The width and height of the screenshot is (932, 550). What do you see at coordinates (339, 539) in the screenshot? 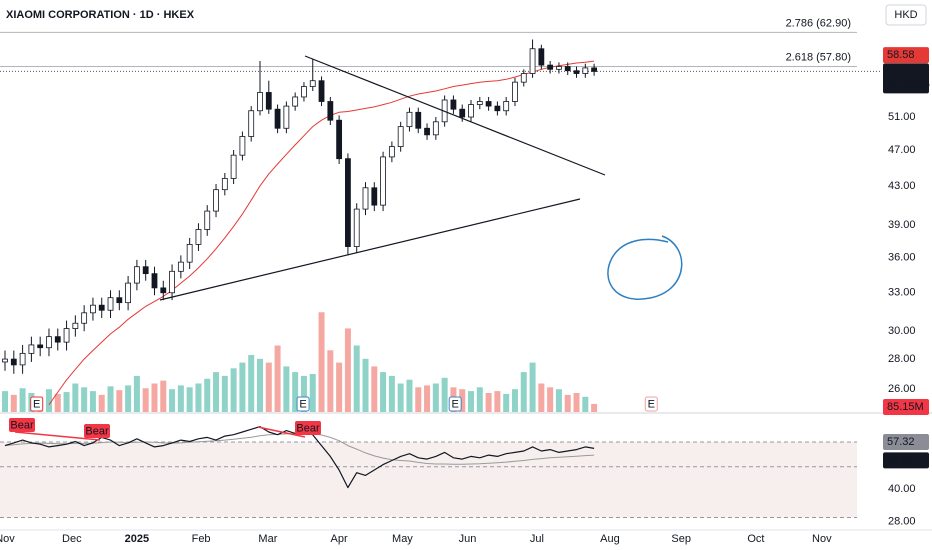
I see `x-tick-label: Apr` at bounding box center [339, 539].